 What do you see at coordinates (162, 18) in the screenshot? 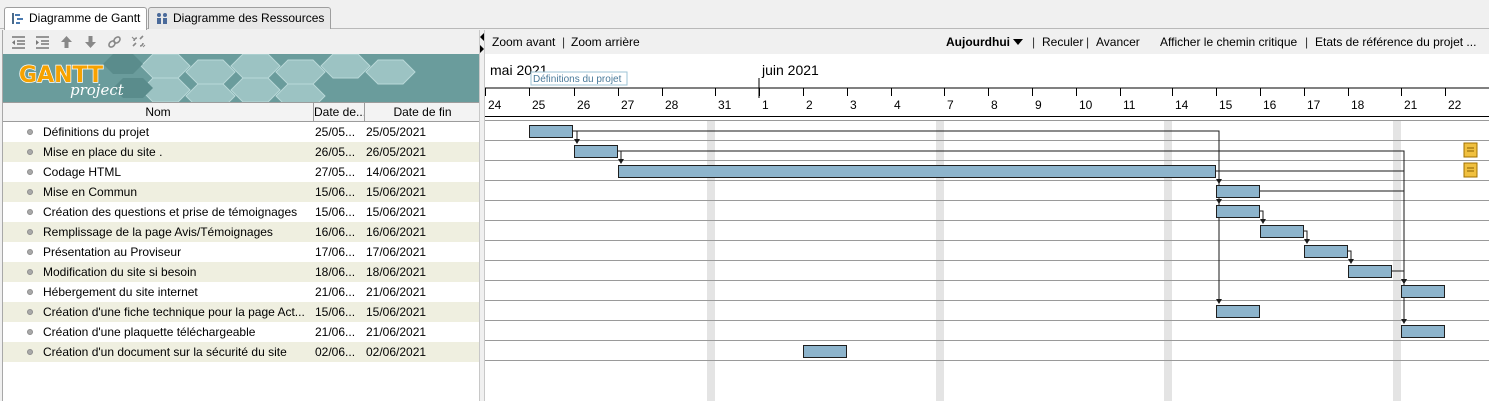
I see `resources-icon` at bounding box center [162, 18].